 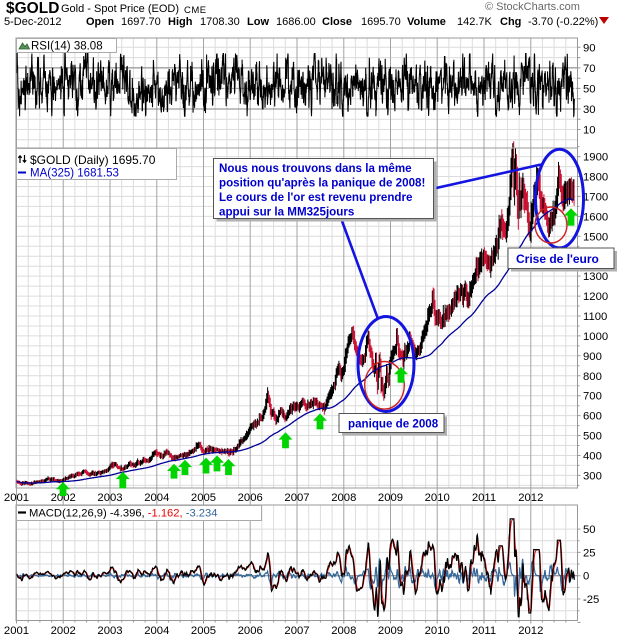 I want to click on svg-text:Nous nous trouvons dans la mêm: Nous nous trouvons dans la même, so click(x=315, y=168).